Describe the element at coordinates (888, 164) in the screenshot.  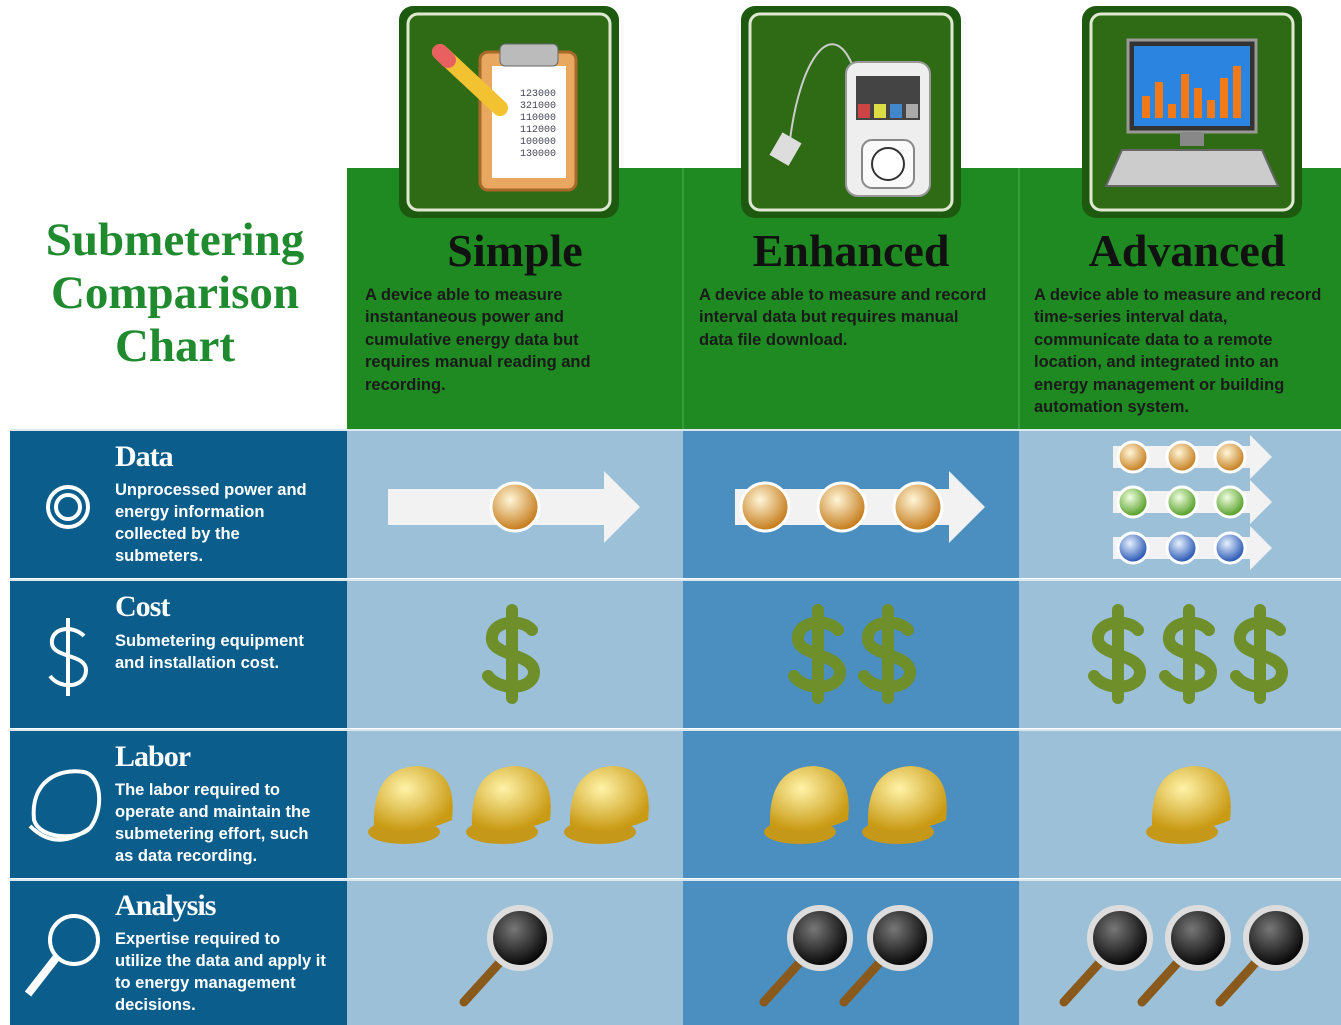
I see `outlet-face` at that location.